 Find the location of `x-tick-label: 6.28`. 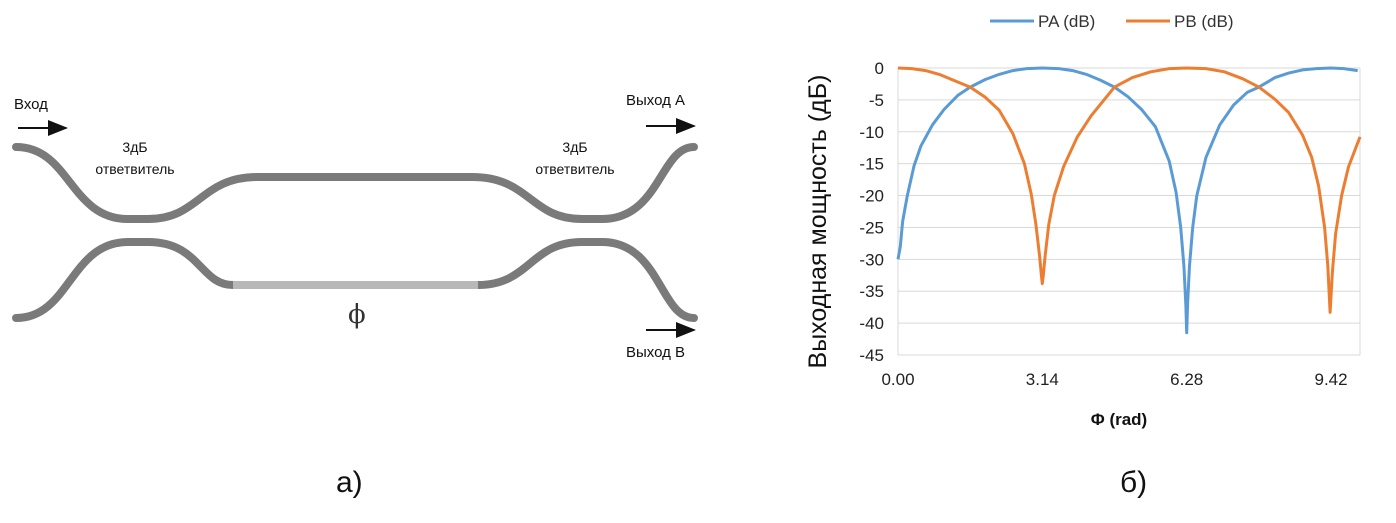

x-tick-label: 6.28 is located at coordinates (1186, 379).